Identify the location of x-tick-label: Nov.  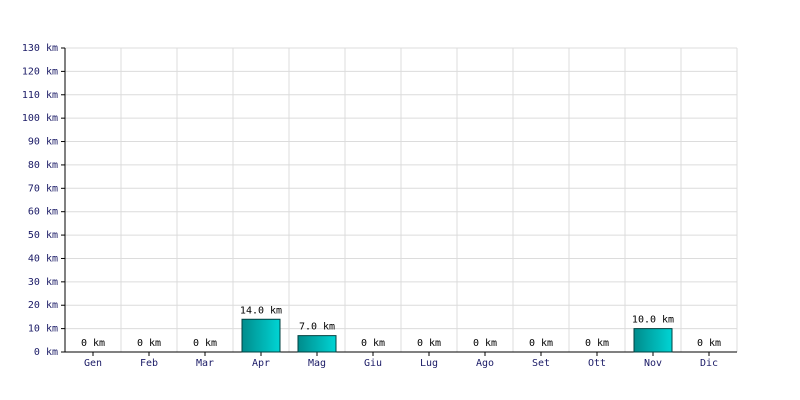
(653, 363).